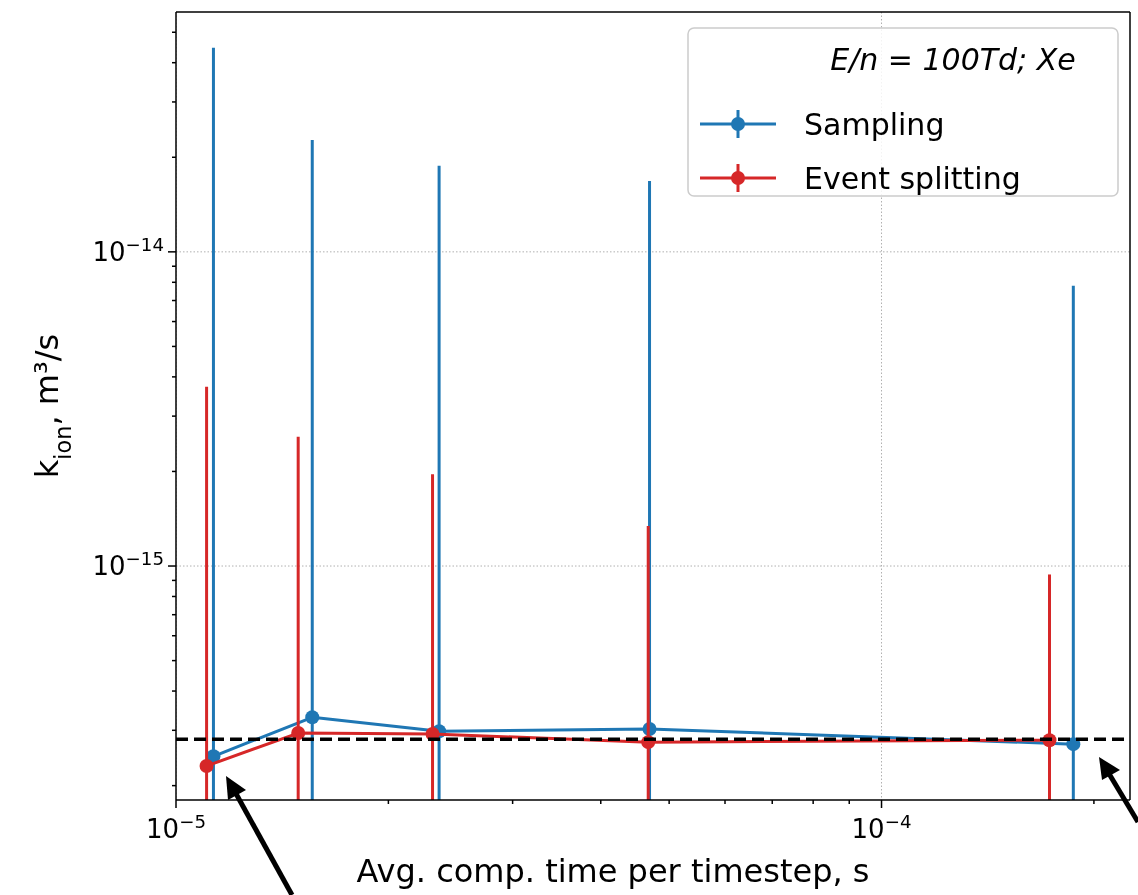 The height and width of the screenshot is (895, 1138). What do you see at coordinates (881, 827) in the screenshot?
I see `x-tick-label: 10$^{−4}$` at bounding box center [881, 827].